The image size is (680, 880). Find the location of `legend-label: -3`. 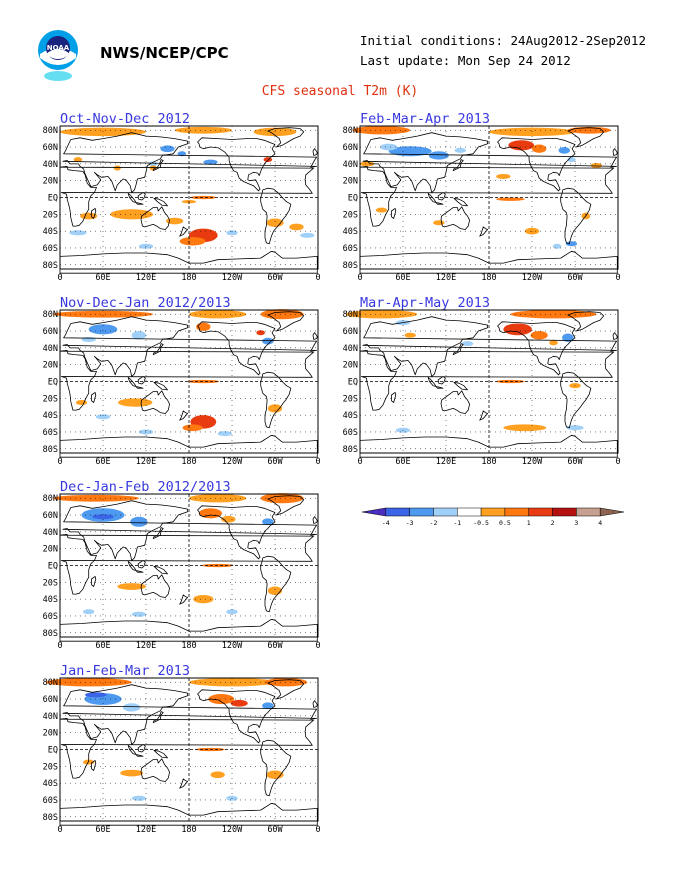

legend-label: -3 is located at coordinates (410, 523).